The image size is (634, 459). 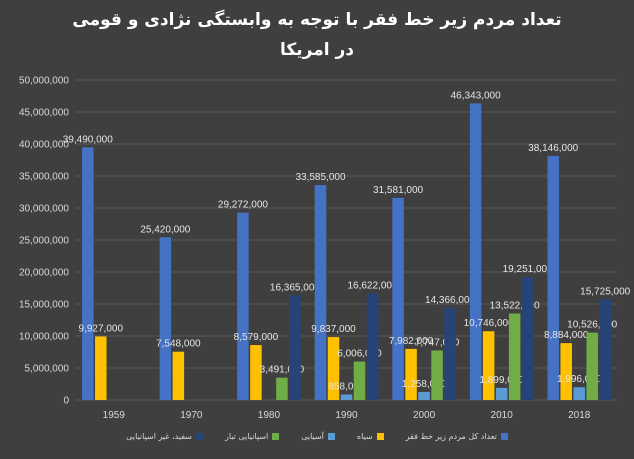 What do you see at coordinates (44, 209) in the screenshot?
I see `y-tick-label: 30,000,000` at bounding box center [44, 209].